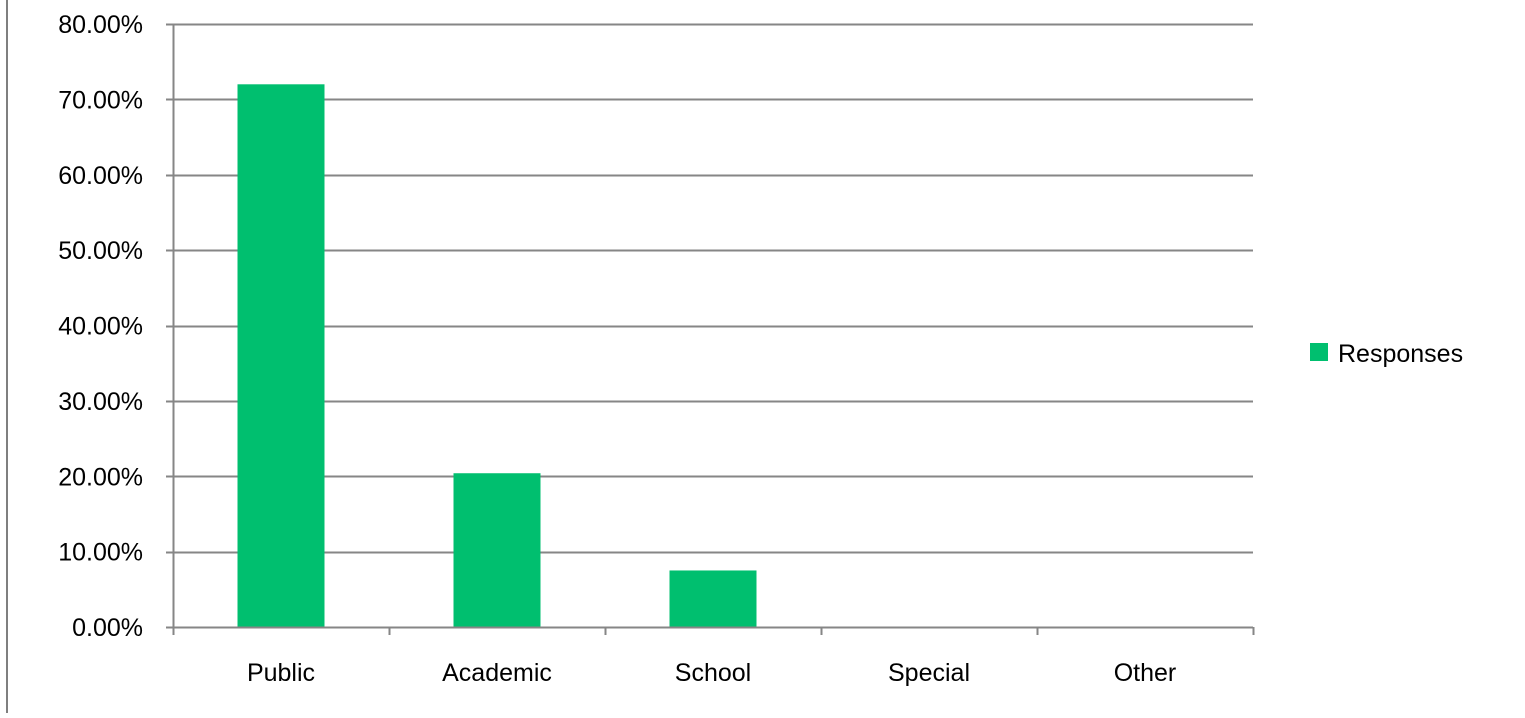 The image size is (1525, 718). I want to click on x-tick-label: Academic, so click(497, 673).